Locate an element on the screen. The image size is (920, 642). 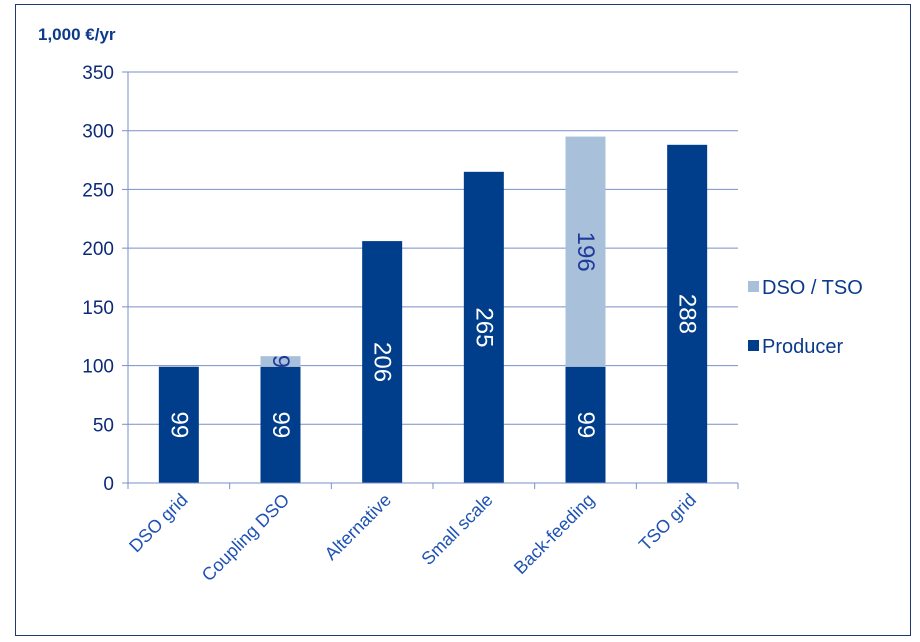
y-tick-label: 150 is located at coordinates (98, 308).